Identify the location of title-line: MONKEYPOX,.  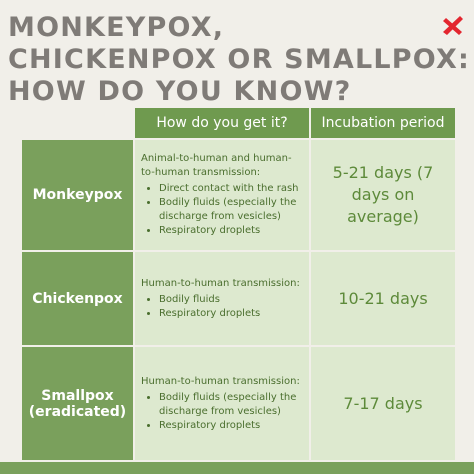
(116, 27).